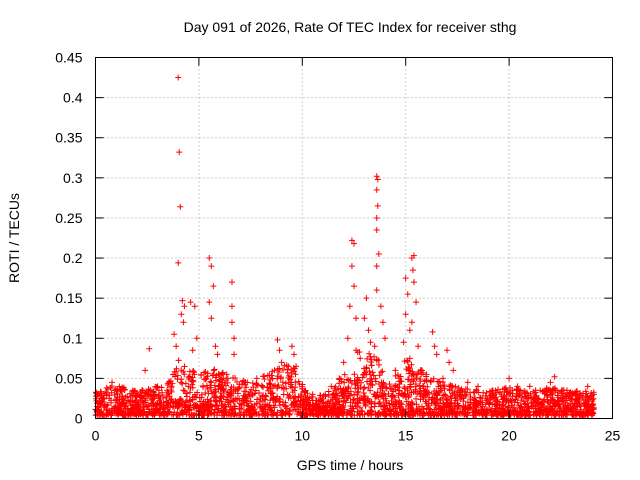 This screenshot has height=480, width=640. What do you see at coordinates (96, 436) in the screenshot?
I see `x-tick-label: 0` at bounding box center [96, 436].